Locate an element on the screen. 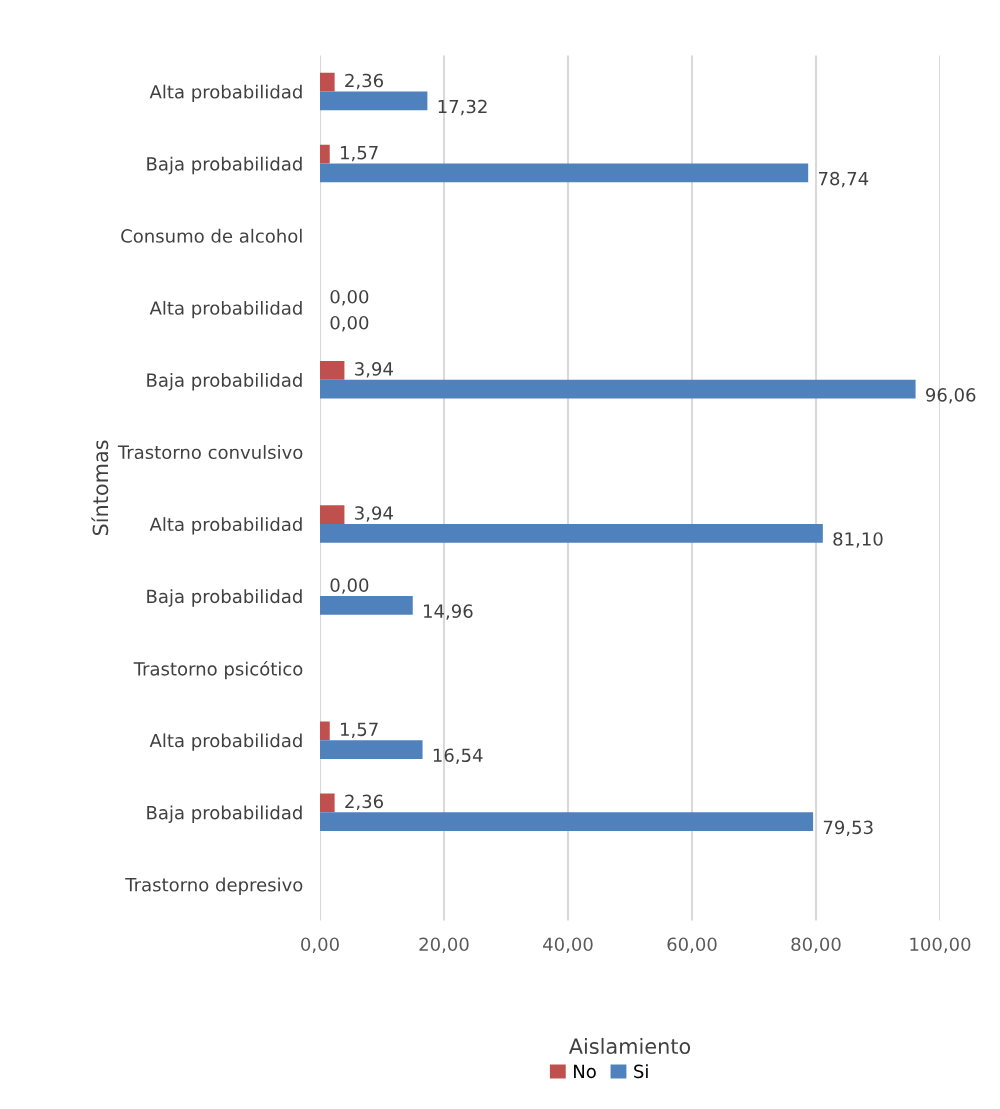 Image resolution: width=1000 pixels, height=1109 pixels. x-tick-label: 0,00 is located at coordinates (320, 945).